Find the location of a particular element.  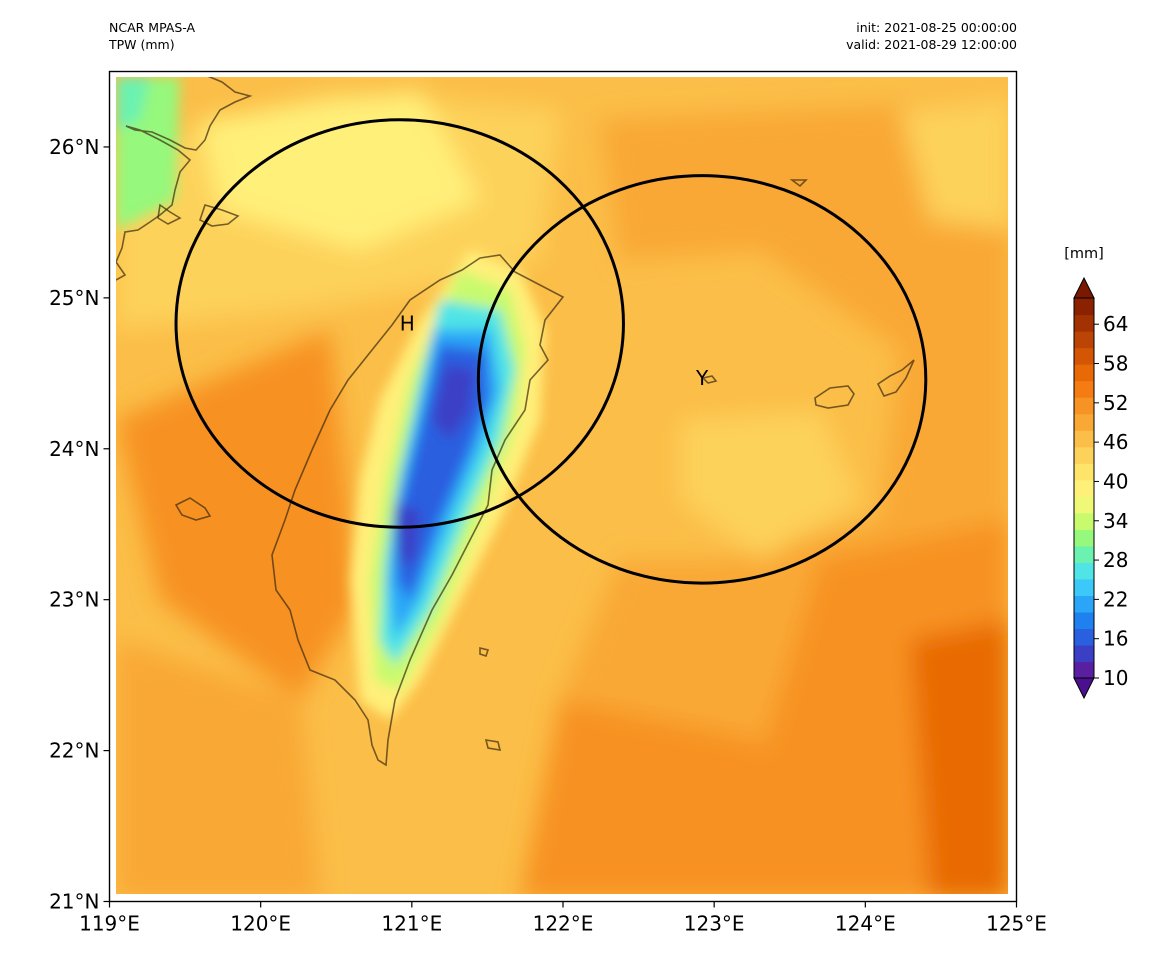

tpw-taiwan-core-north is located at coordinates (453, 402).